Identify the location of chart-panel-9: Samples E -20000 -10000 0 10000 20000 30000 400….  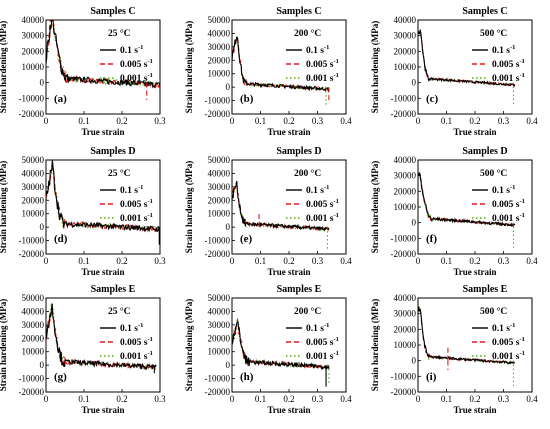
(454, 349).